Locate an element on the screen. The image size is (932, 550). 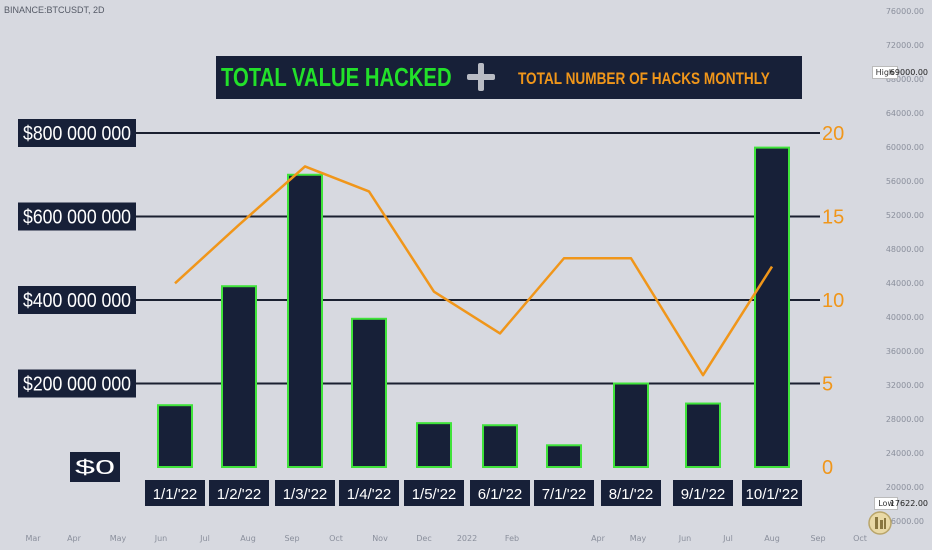
time-axis-label: Nov is located at coordinates (380, 538).